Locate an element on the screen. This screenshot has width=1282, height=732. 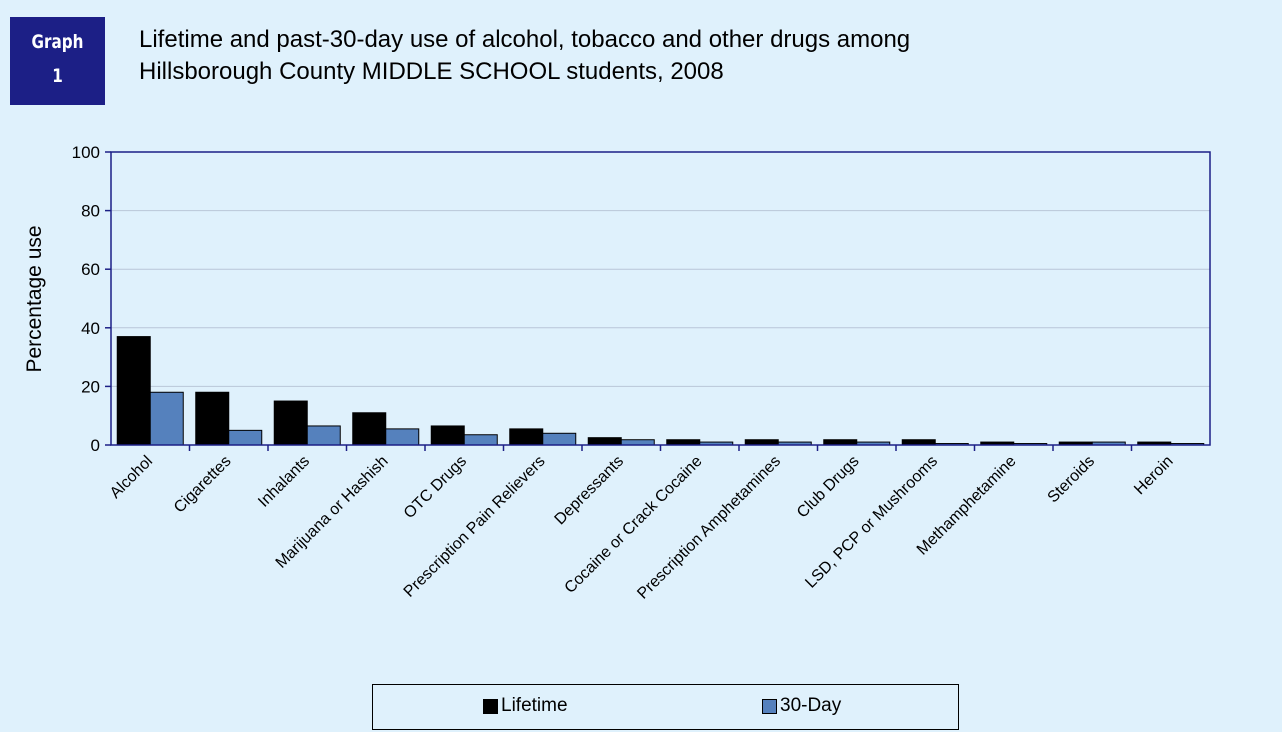
x-tick-label: Depressants is located at coordinates (590, 491).